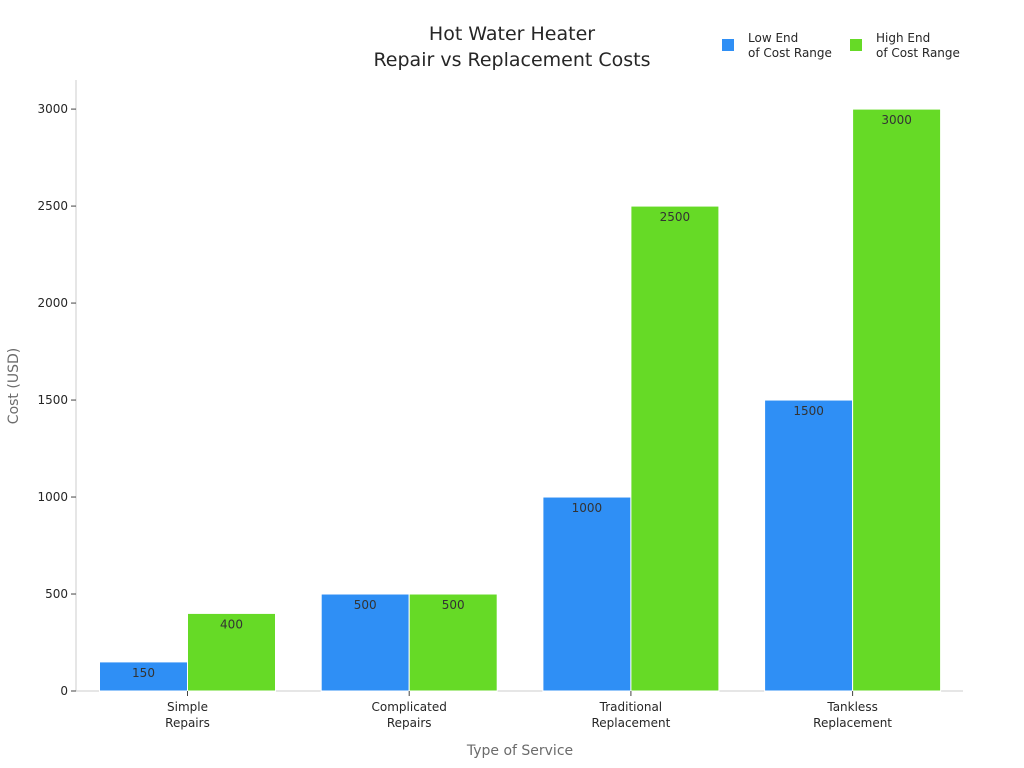 The height and width of the screenshot is (768, 1024). Describe the element at coordinates (64, 691) in the screenshot. I see `y-tick-label: 0` at that location.